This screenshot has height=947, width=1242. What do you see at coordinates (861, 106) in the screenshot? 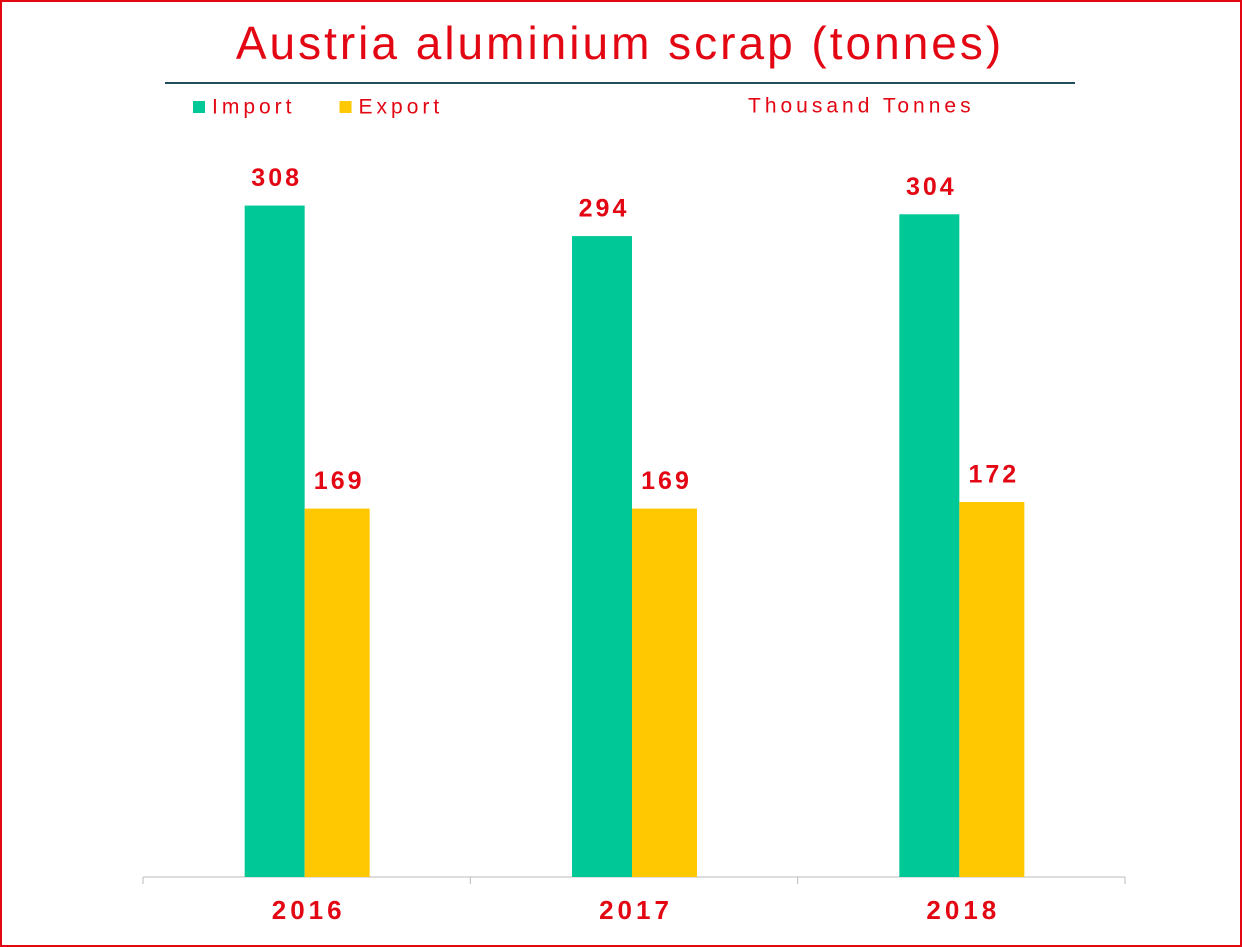
I see `unit-label: Thousand Tonnes` at bounding box center [861, 106].